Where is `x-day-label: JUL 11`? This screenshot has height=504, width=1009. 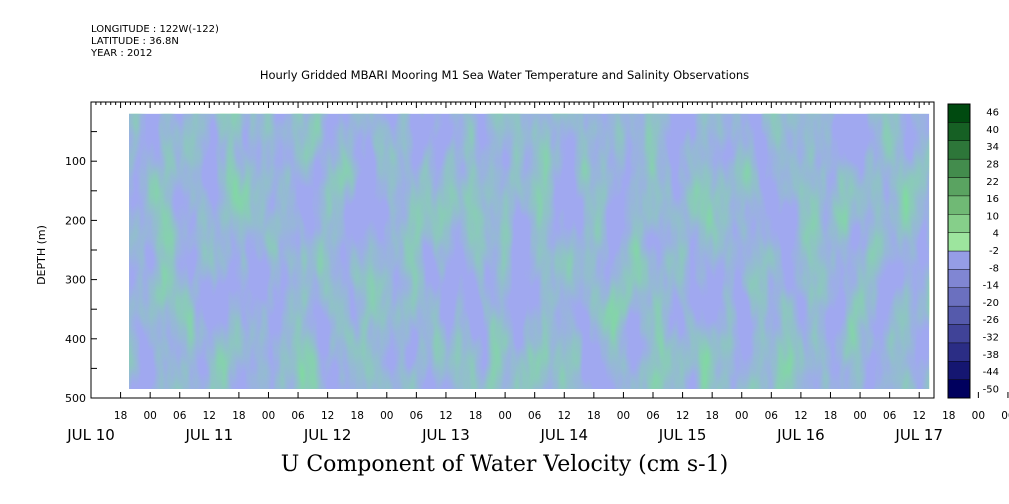 x-day-label: JUL 11 is located at coordinates (209, 435).